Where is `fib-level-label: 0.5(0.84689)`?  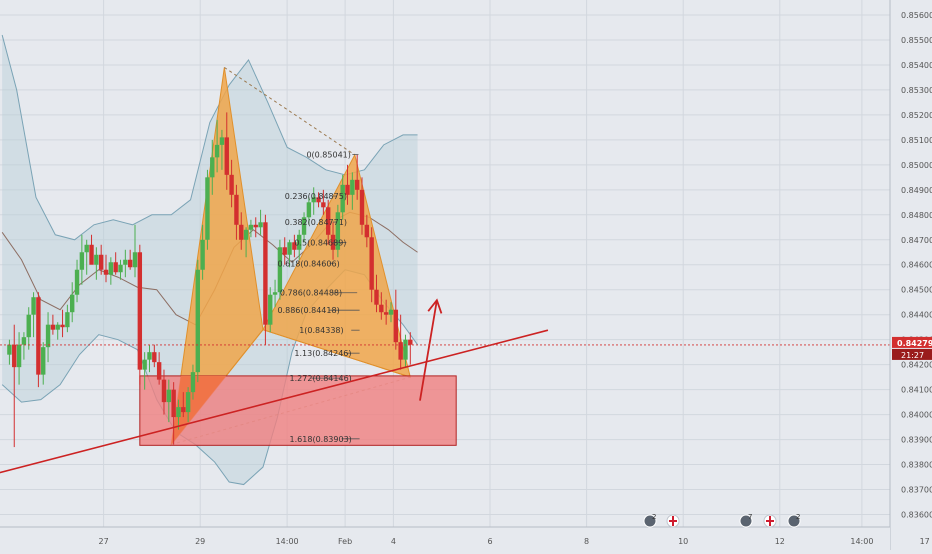
fib-level-label: 0.5(0.84689) is located at coordinates (320, 243).